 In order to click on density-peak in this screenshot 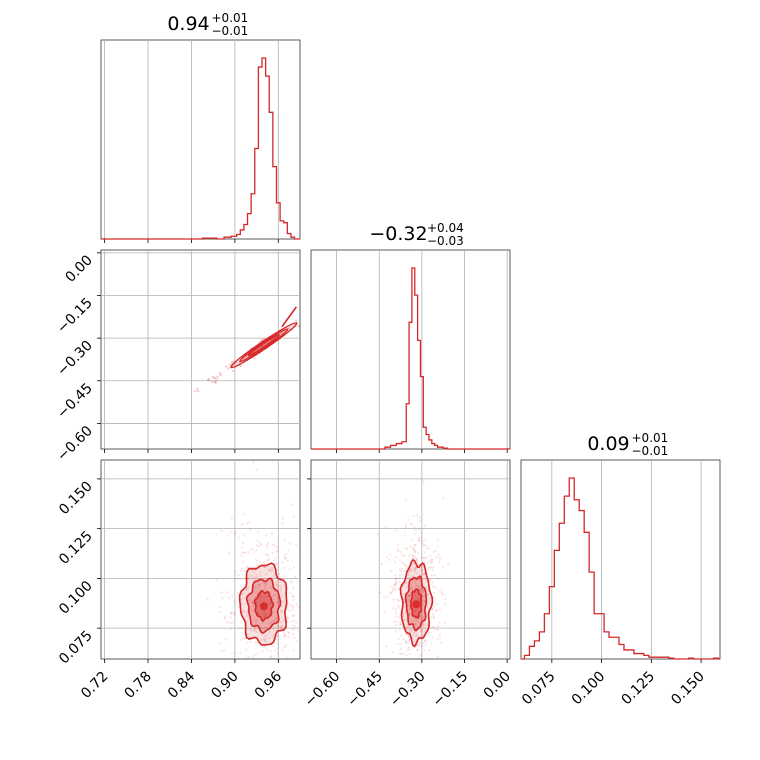, I will do `click(416, 604)`.